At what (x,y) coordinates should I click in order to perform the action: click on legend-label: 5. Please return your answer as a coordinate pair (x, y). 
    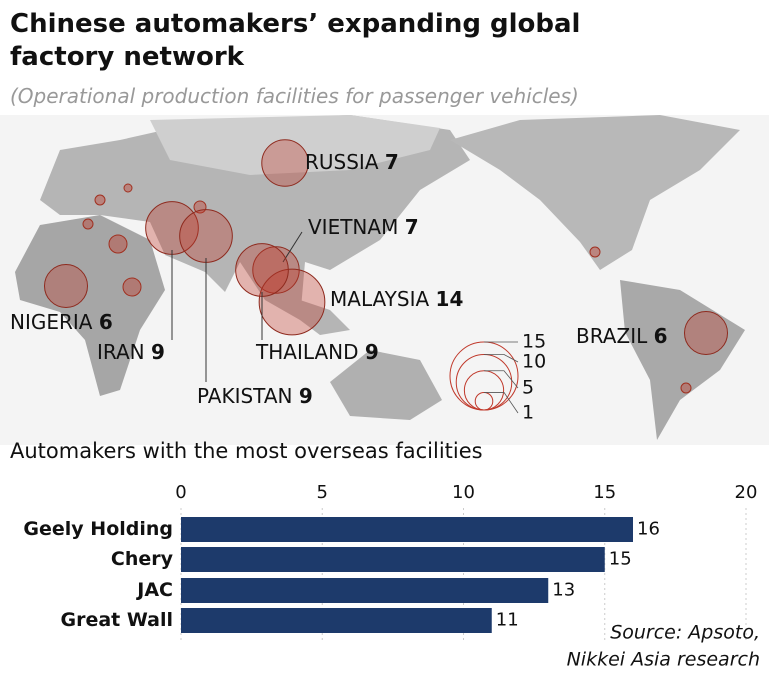
    Looking at the image, I should click on (528, 388).